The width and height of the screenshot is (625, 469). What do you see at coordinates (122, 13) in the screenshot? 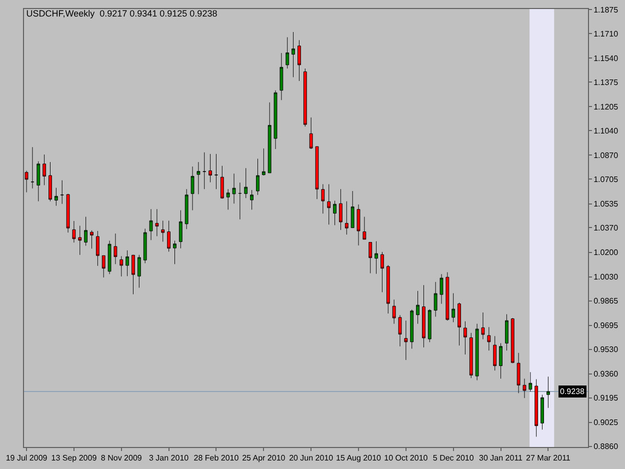
I see `chart-title: USDCHF,Weekly 0.9217 0.9341 0.9125 0.9238` at bounding box center [122, 13].